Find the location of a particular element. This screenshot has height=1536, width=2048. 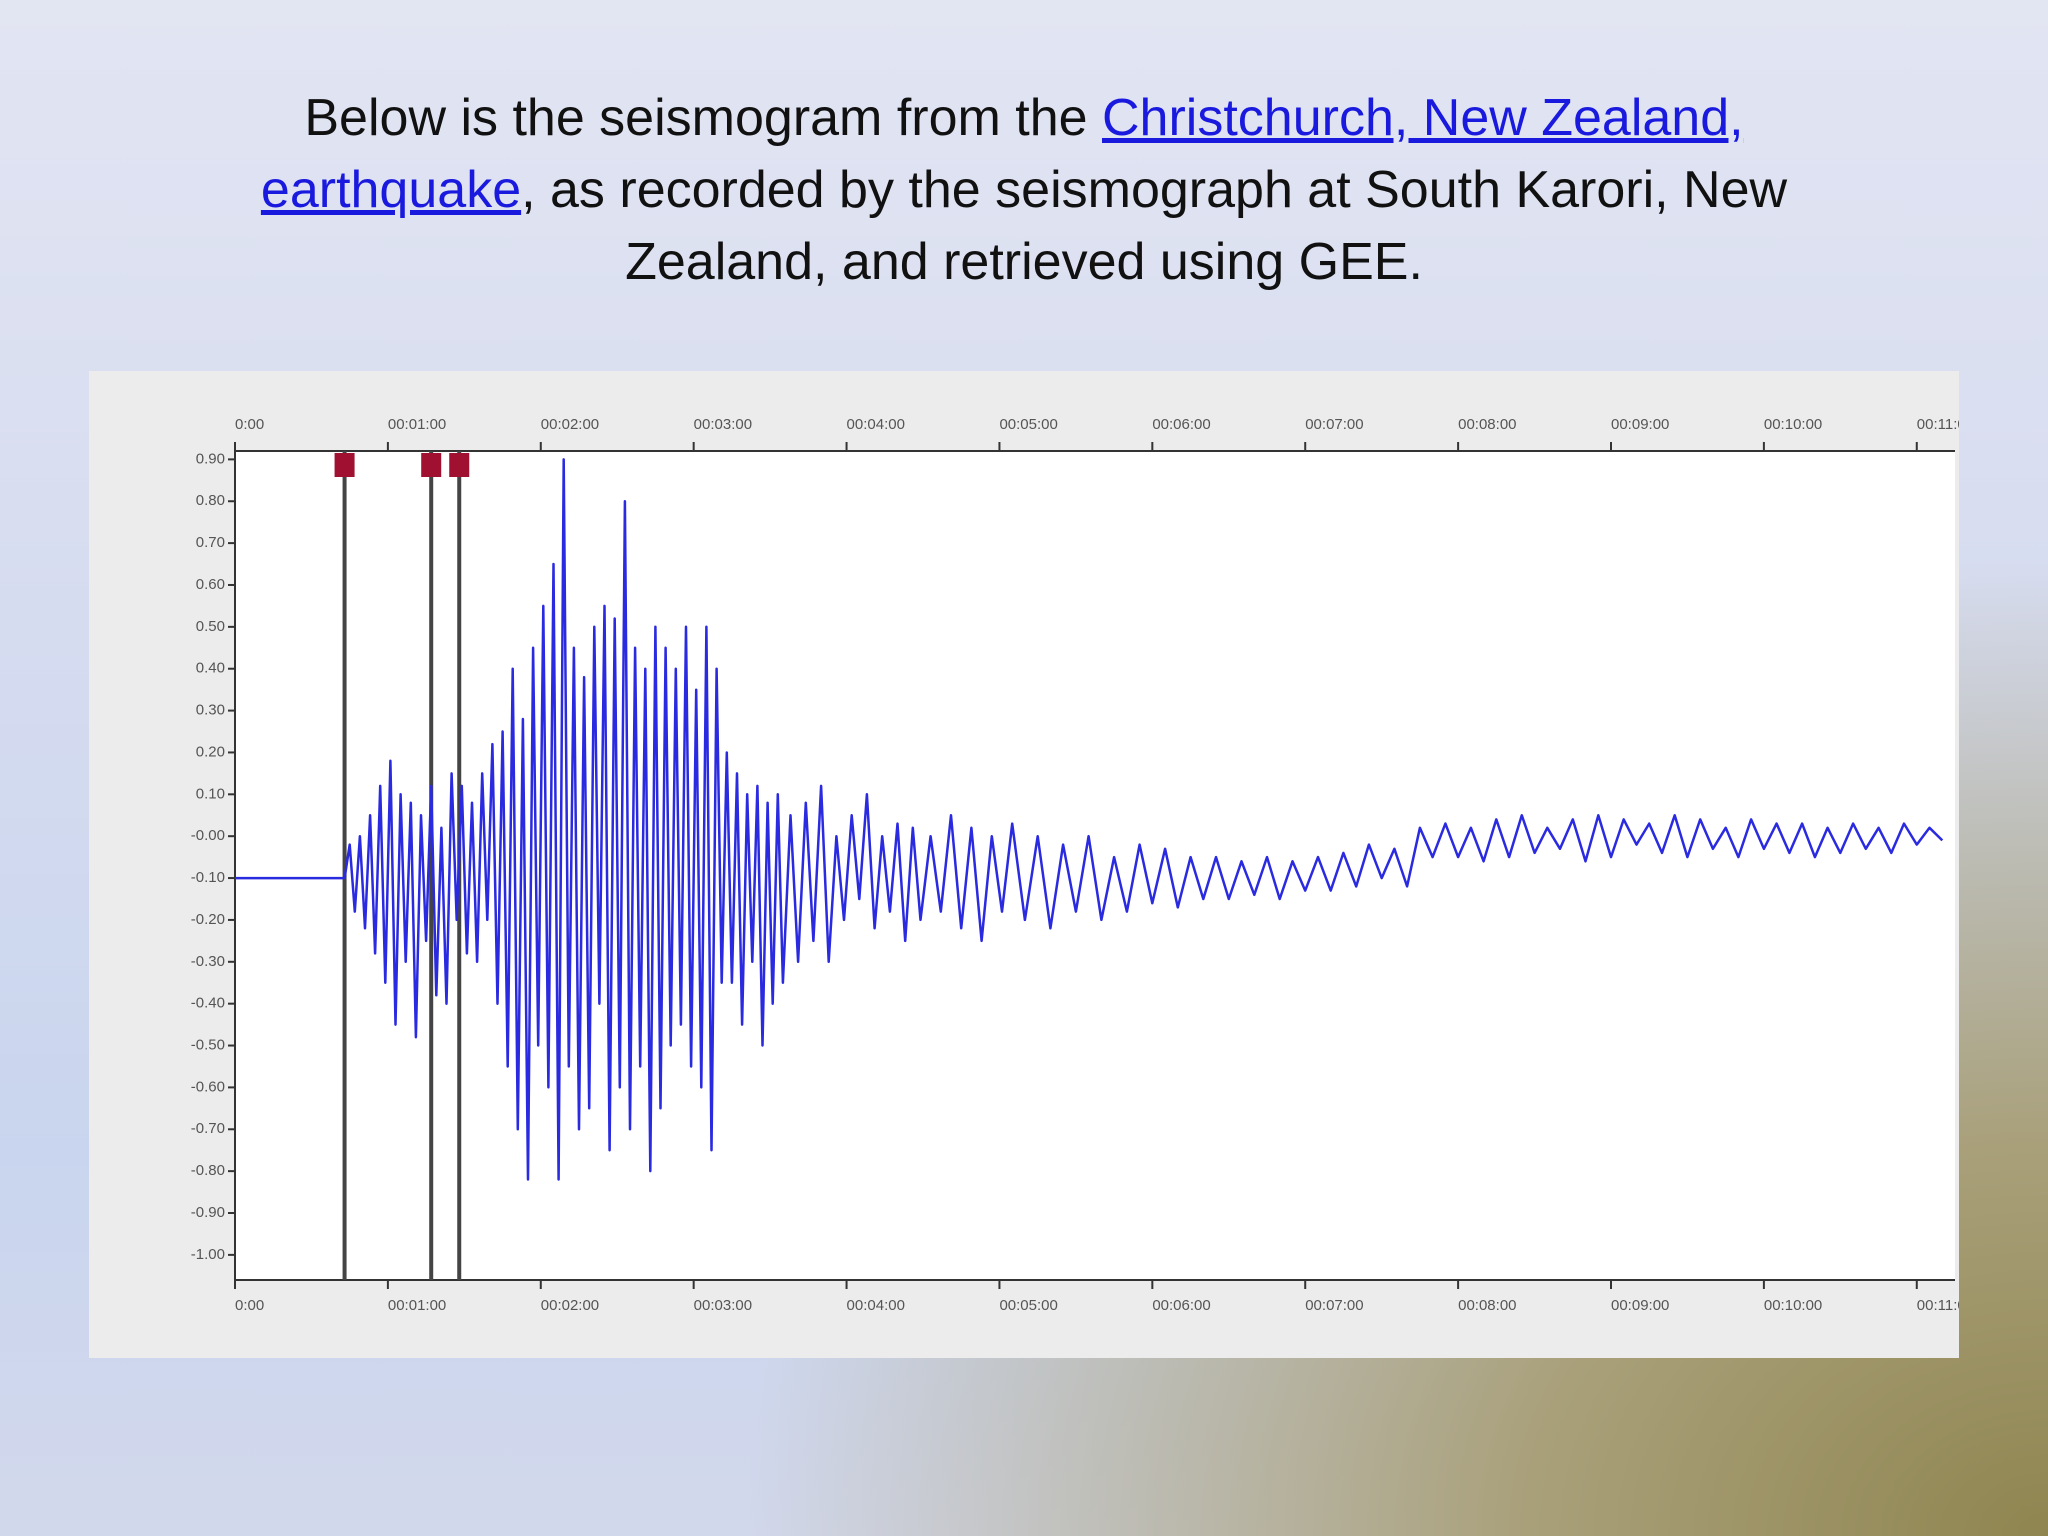

y-tick-label: -0.70 is located at coordinates (208, 1128).